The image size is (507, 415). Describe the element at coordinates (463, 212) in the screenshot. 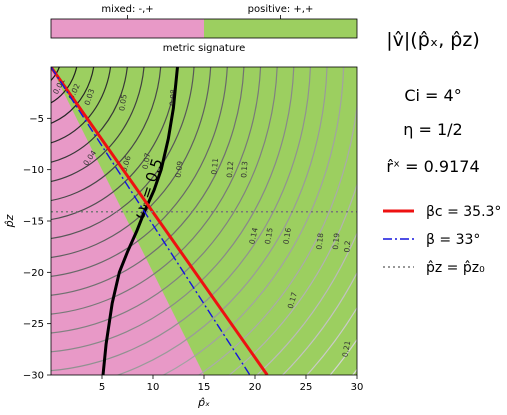

I see `legend-label-beta-c: βc = 35.3°` at that location.